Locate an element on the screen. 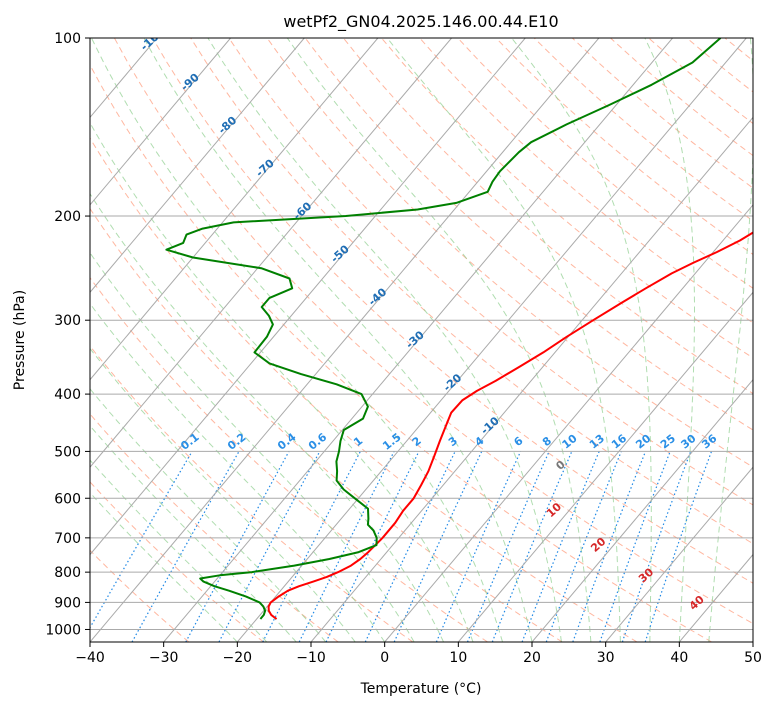 This screenshot has width=775, height=708. chart-title: wetPf2_GN04.2025.146.00.44.E10 is located at coordinates (420, 22).